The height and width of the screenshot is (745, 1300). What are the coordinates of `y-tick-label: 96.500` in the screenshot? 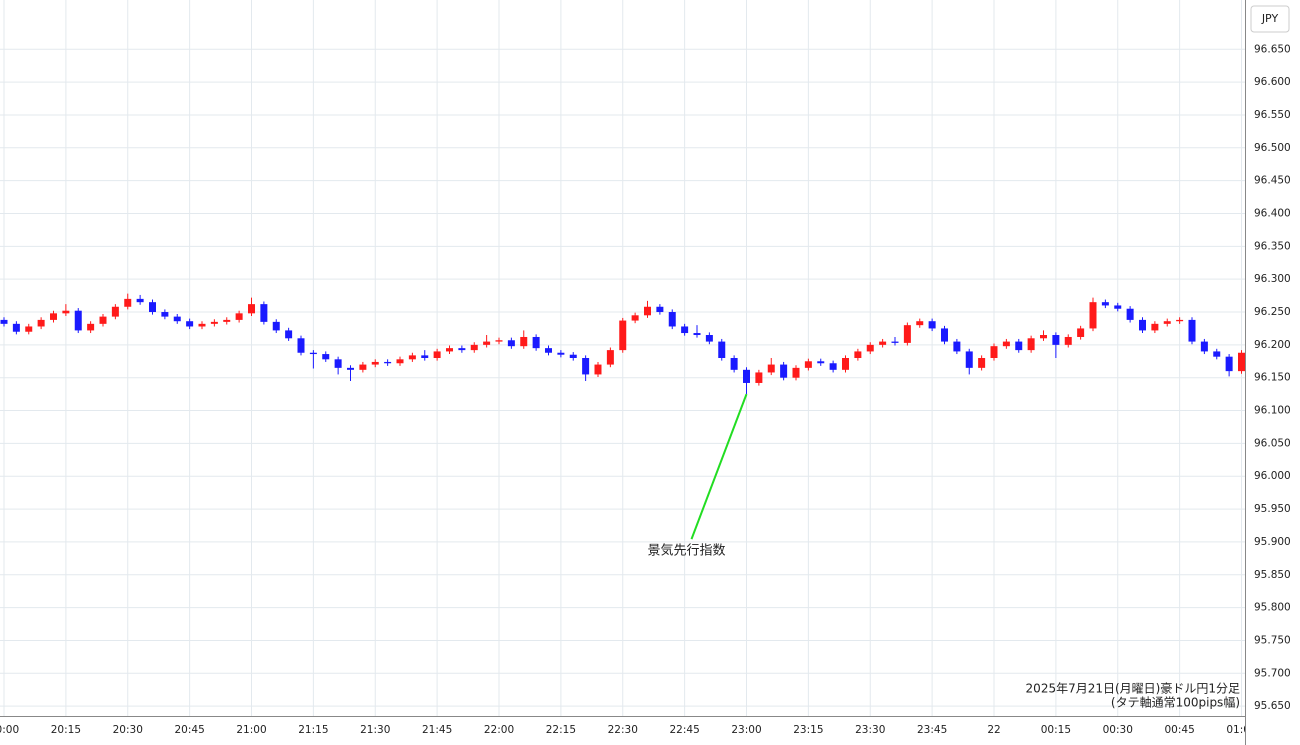 It's located at (1272, 148).